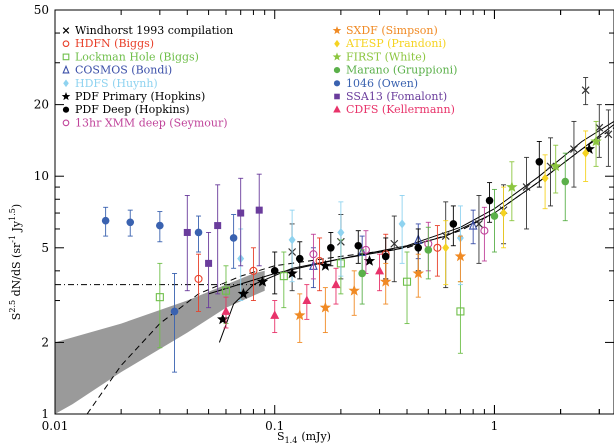  What do you see at coordinates (401, 70) in the screenshot?
I see `legend-right-entry: Marano (Gruppioni)` at bounding box center [401, 70].